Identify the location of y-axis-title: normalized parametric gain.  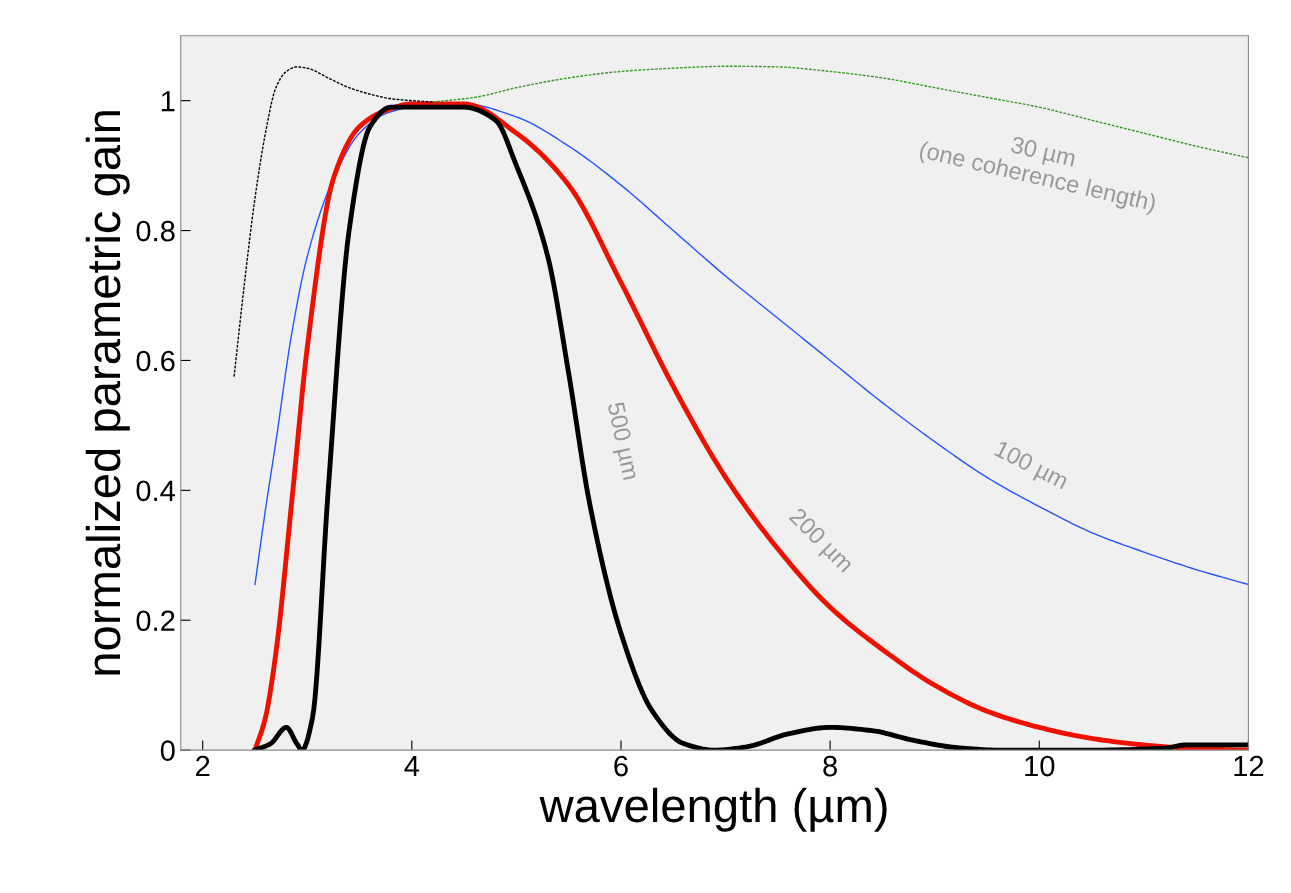
(107, 393).